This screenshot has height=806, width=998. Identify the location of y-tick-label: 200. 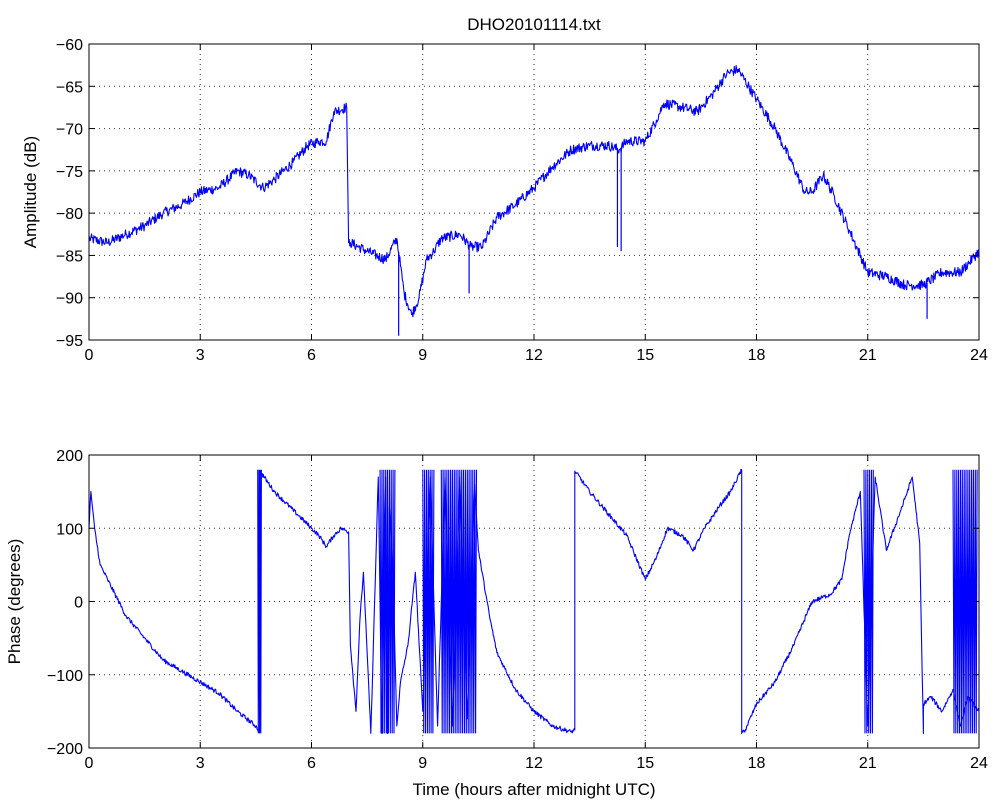
(69, 456).